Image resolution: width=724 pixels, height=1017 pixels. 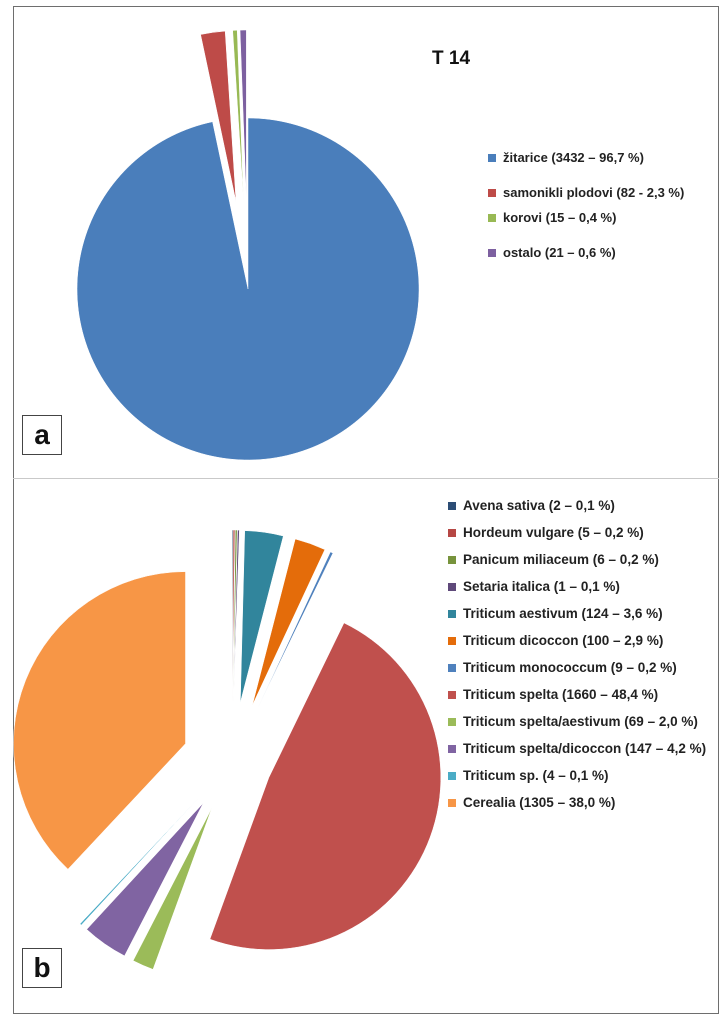 I want to click on b-legend-label-6: Triticum monococcum (9 – 0,2 %), so click(x=570, y=667).